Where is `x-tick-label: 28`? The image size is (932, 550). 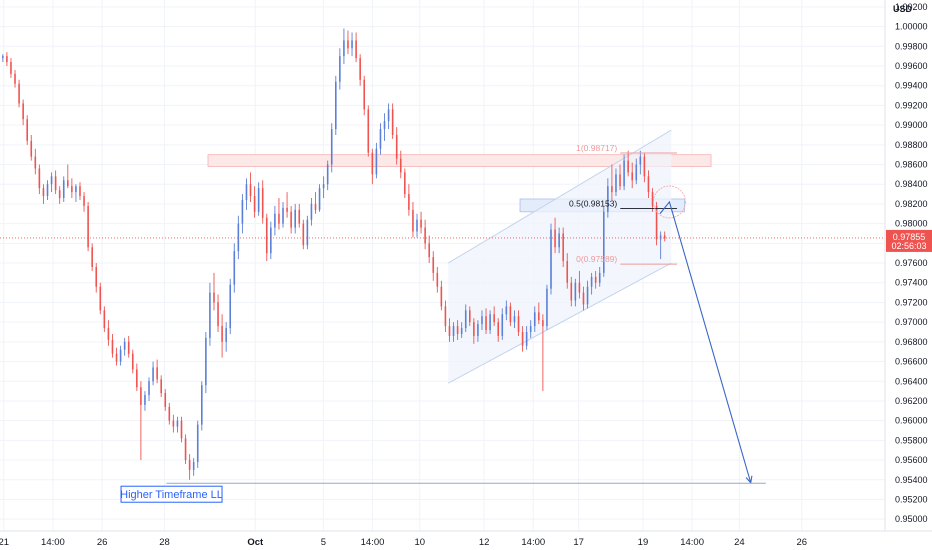
x-tick-label: 28 is located at coordinates (164, 542).